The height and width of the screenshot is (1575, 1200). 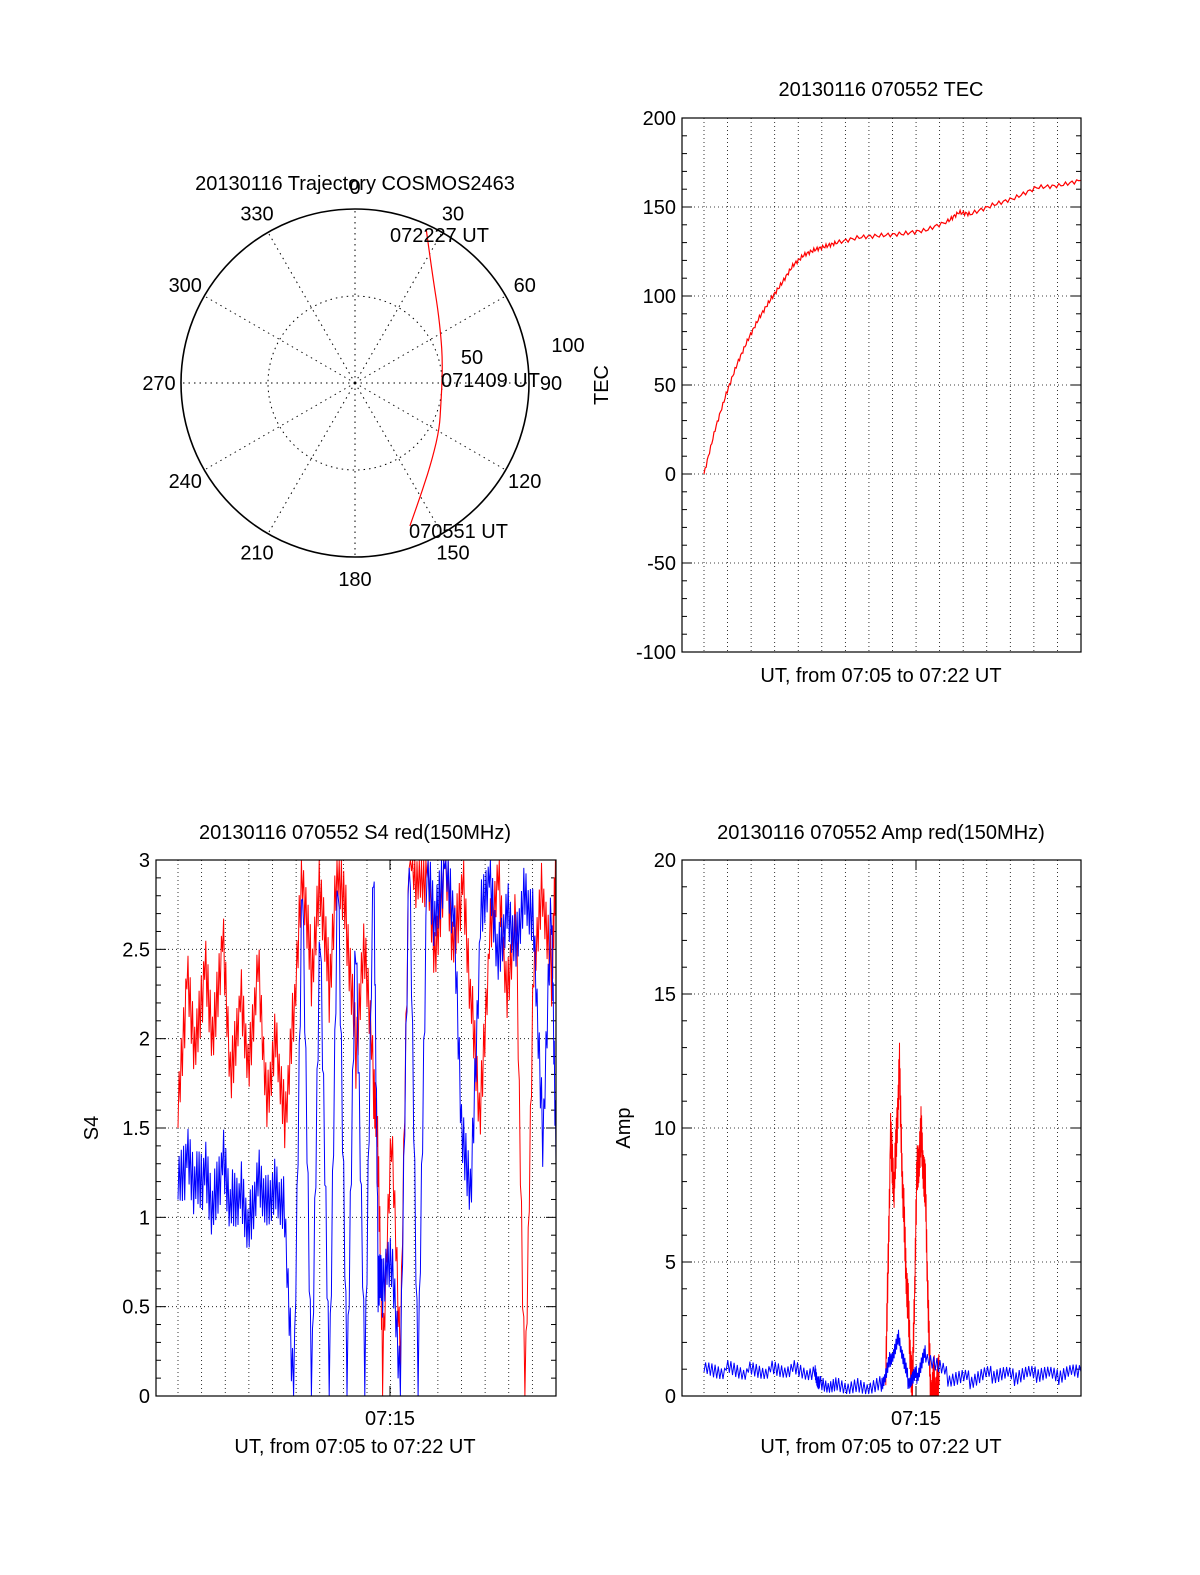 What do you see at coordinates (92, 1128) in the screenshot?
I see `s4-y-axis-label: S4` at bounding box center [92, 1128].